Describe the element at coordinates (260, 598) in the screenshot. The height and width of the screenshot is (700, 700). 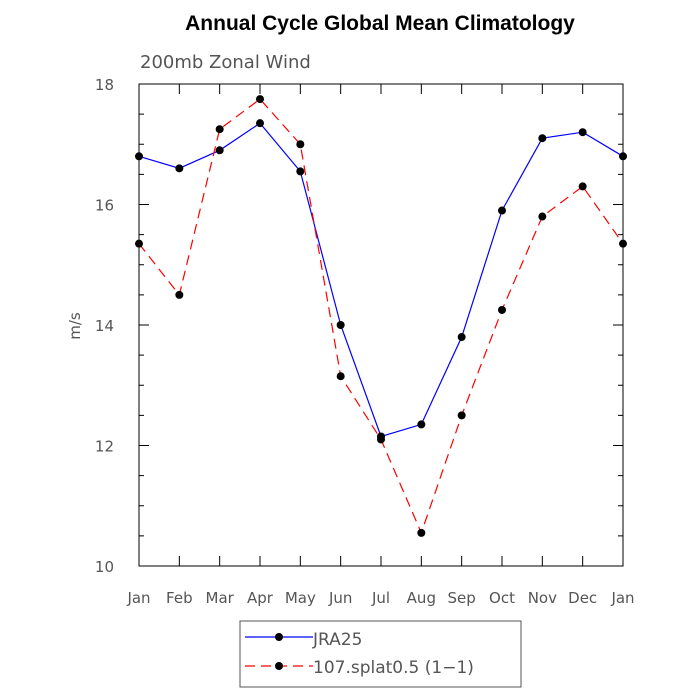
I see `x-tick-label: Apr` at that location.